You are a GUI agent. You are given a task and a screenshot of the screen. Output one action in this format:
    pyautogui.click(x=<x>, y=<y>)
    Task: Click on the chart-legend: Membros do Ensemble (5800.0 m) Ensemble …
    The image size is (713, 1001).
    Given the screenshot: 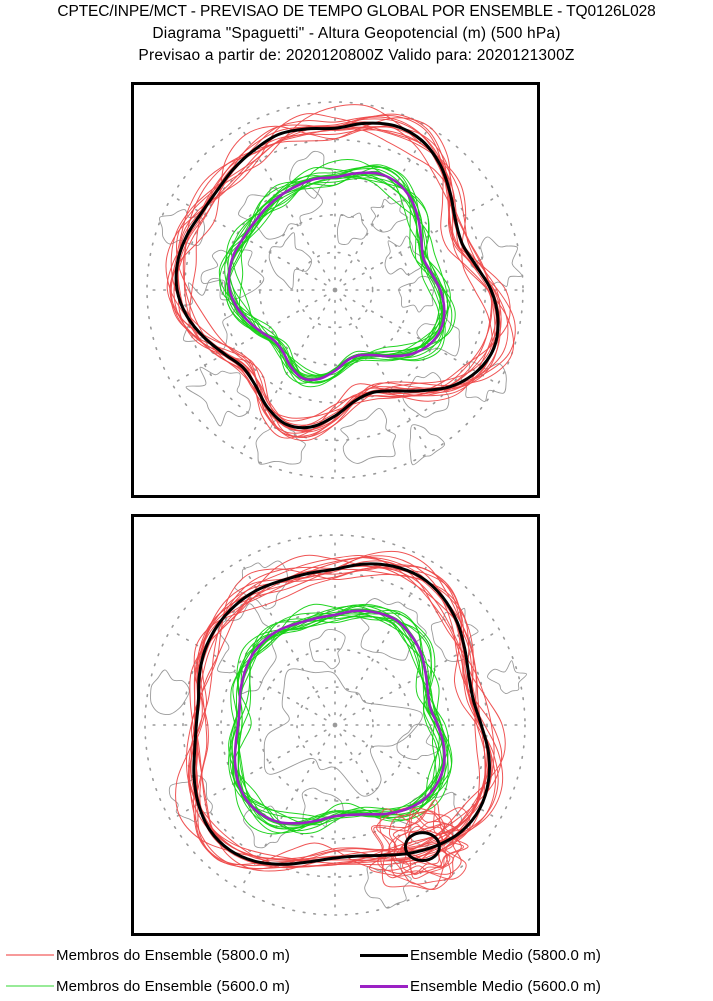 What is the action you would take?
    pyautogui.click(x=356, y=971)
    